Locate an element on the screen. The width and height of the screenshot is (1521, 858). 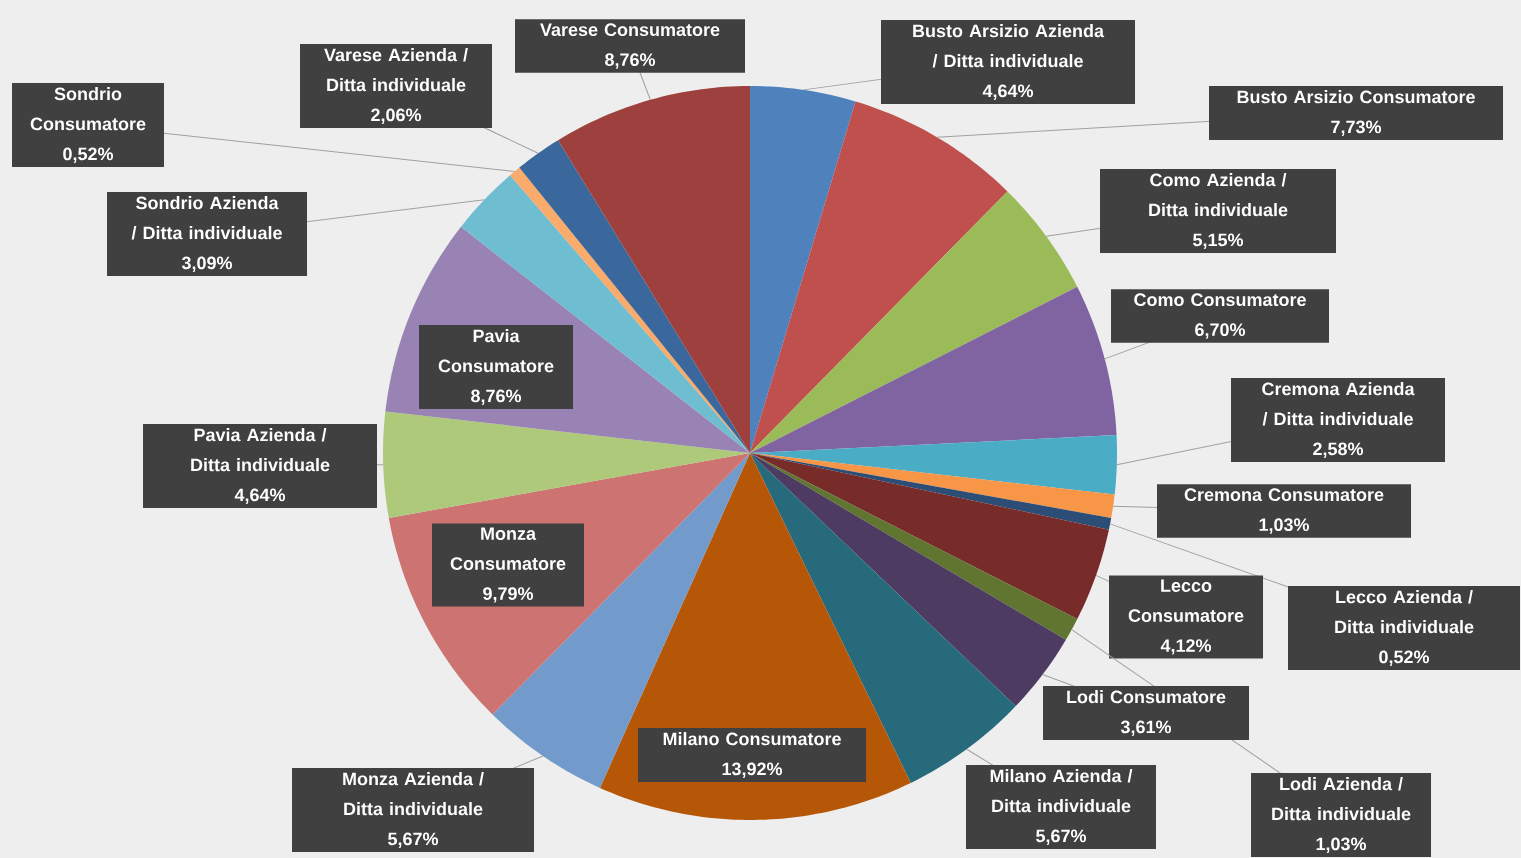
slice-label: Milano Azienda / Ditta individuale is located at coordinates (1061, 791).